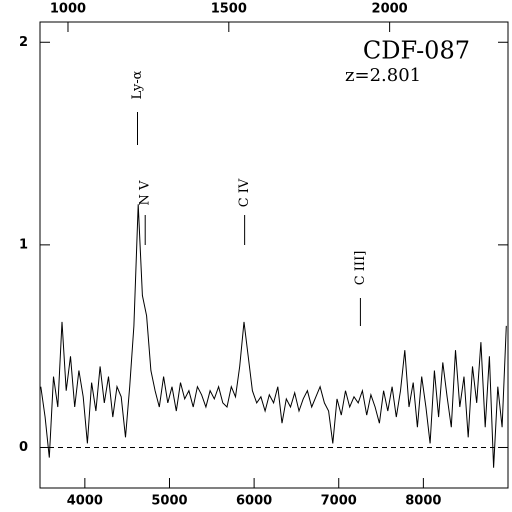 Image resolution: width=512 pixels, height=512 pixels. Describe the element at coordinates (254, 501) in the screenshot. I see `x-tick-label: 6000` at that location.